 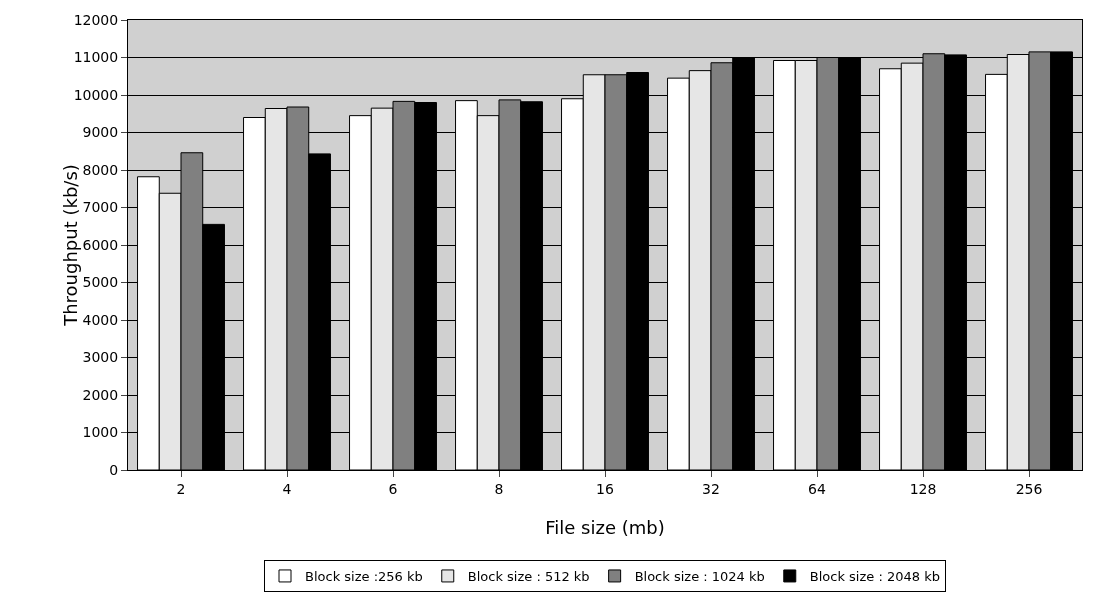 I want to click on y-tick-label: 7000, so click(x=100, y=207).